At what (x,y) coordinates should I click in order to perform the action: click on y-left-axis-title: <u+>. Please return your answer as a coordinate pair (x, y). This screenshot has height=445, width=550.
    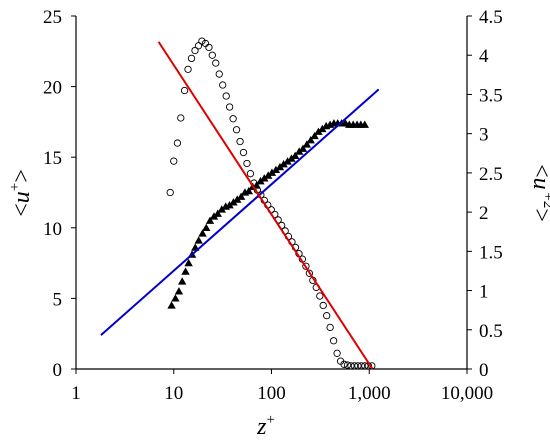
    Looking at the image, I should click on (21, 193).